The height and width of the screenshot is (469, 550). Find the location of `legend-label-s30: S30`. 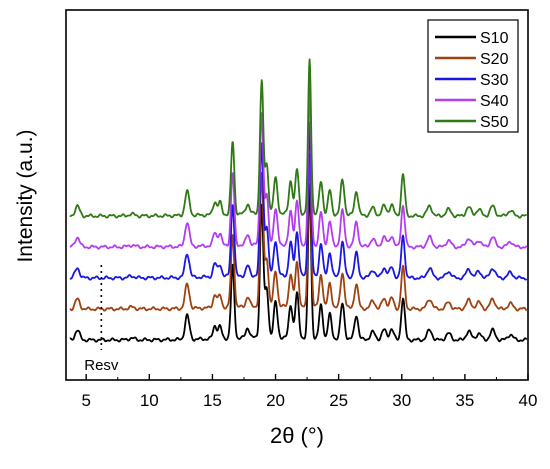

legend-label-s30: S30 is located at coordinates (494, 80).